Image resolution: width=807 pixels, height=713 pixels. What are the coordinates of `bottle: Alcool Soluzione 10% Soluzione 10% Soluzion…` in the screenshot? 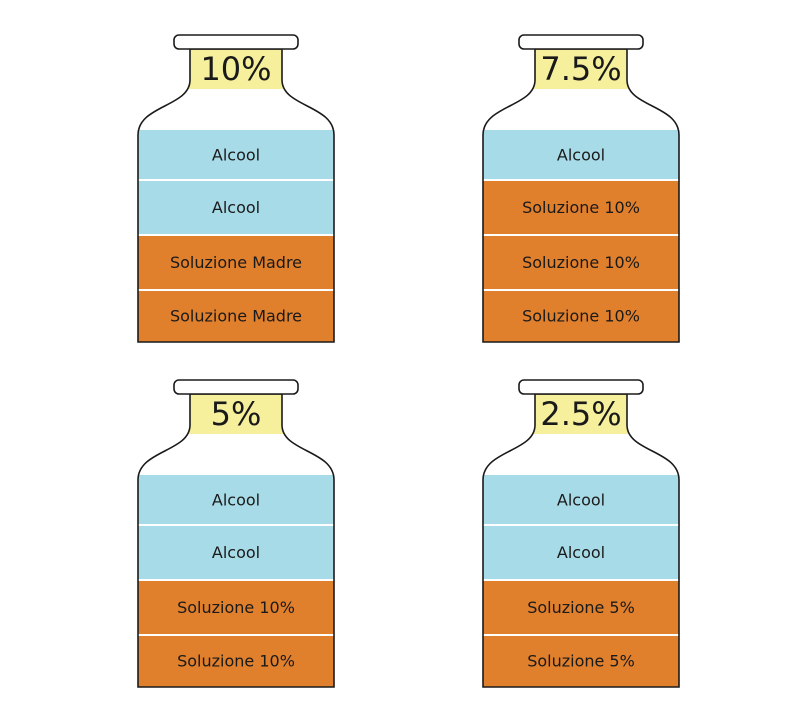 It's located at (581, 188).